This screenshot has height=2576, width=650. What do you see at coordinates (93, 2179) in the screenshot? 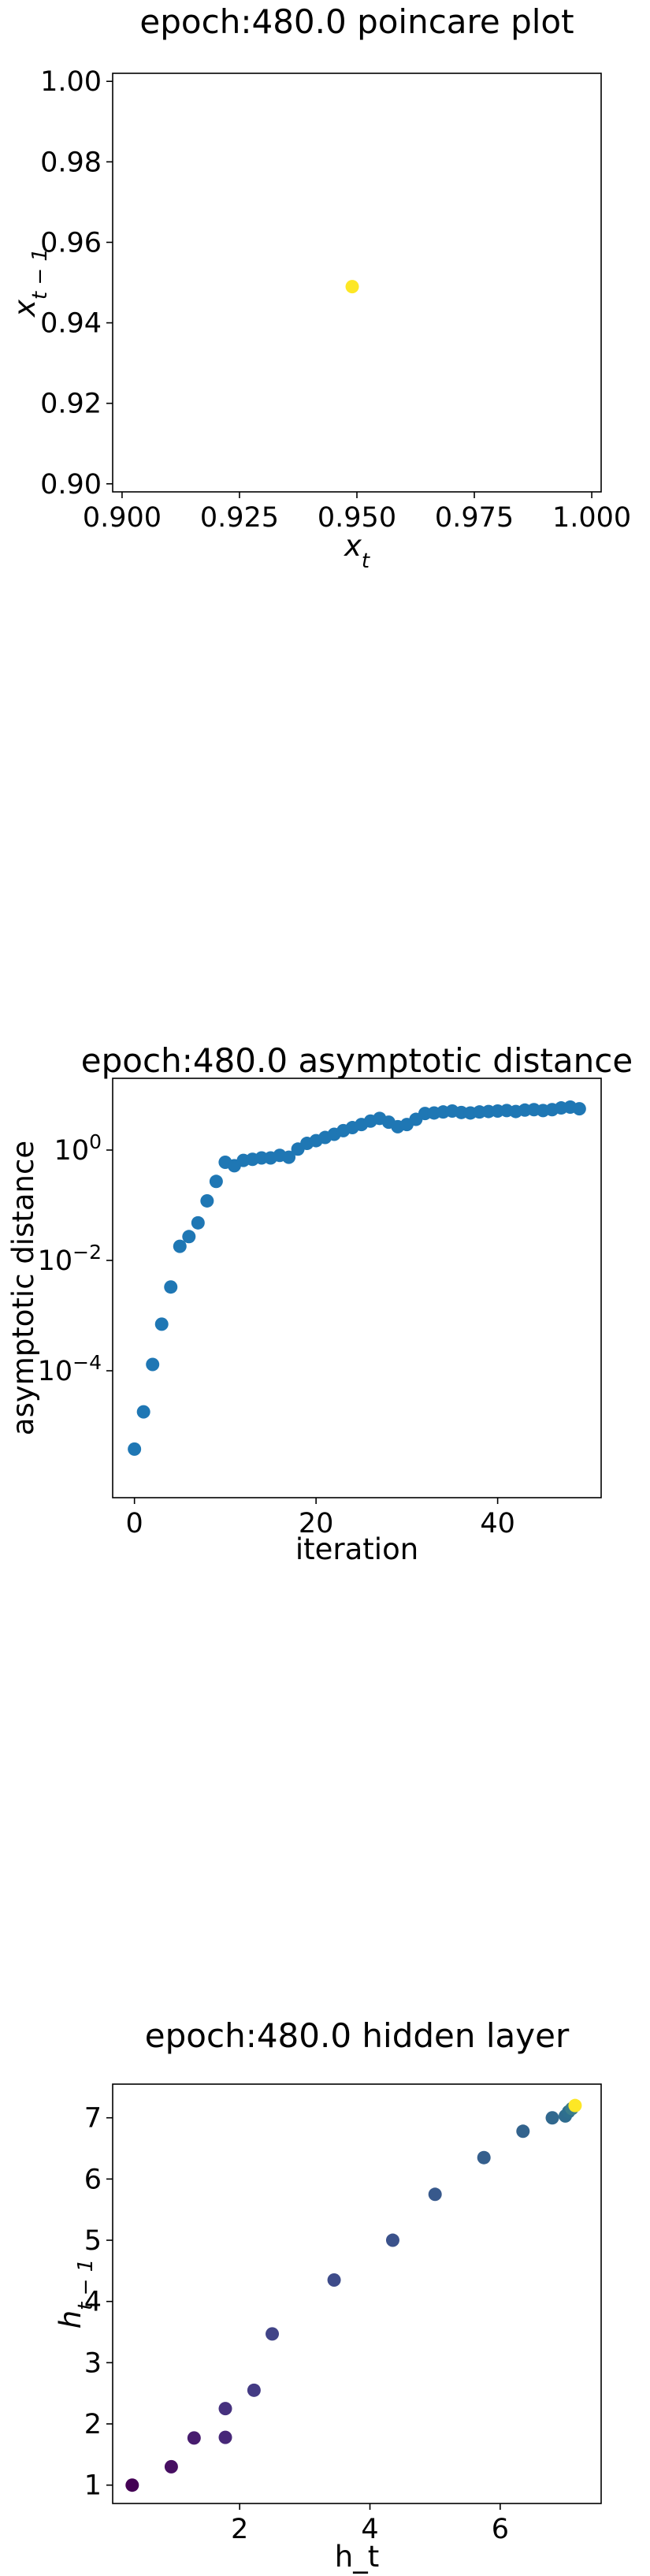
I see `y-tick-label: 6` at bounding box center [93, 2179].